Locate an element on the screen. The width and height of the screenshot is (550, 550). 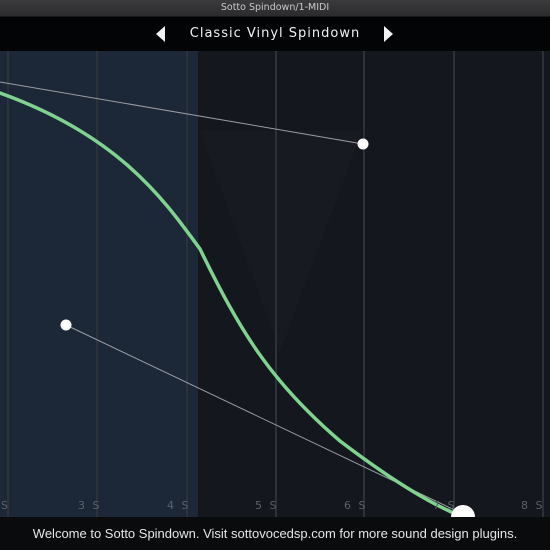
preset-name: Classic Vinyl Spindown is located at coordinates (275, 33).